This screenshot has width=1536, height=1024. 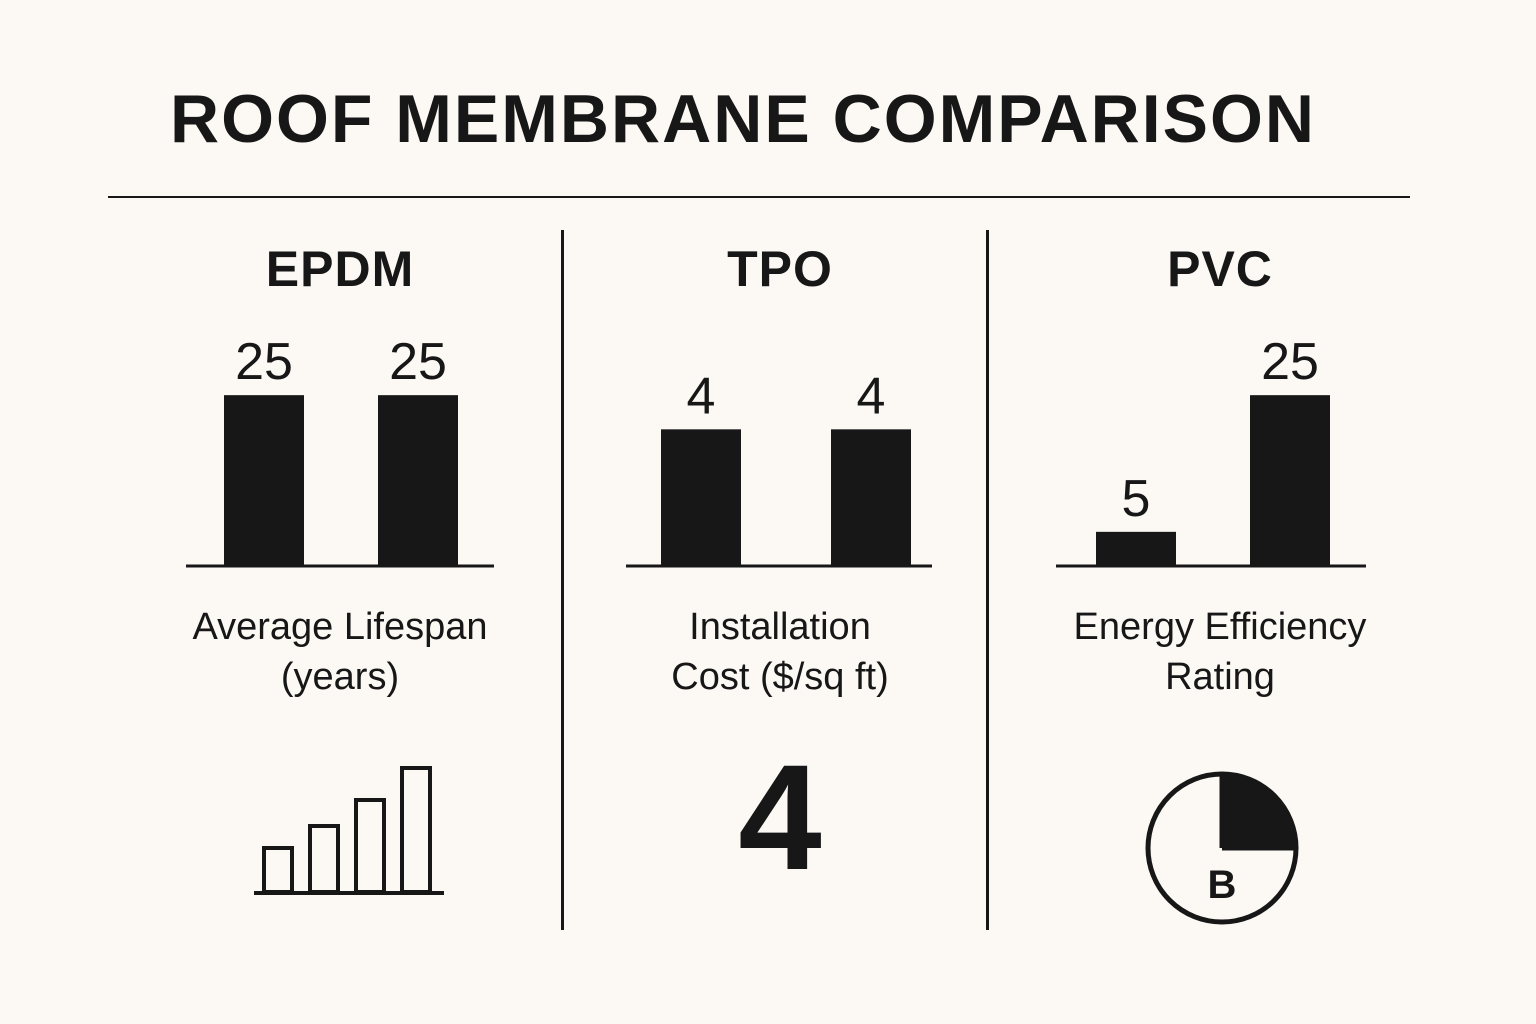 What do you see at coordinates (780, 817) in the screenshot?
I see `big-value: 4` at bounding box center [780, 817].